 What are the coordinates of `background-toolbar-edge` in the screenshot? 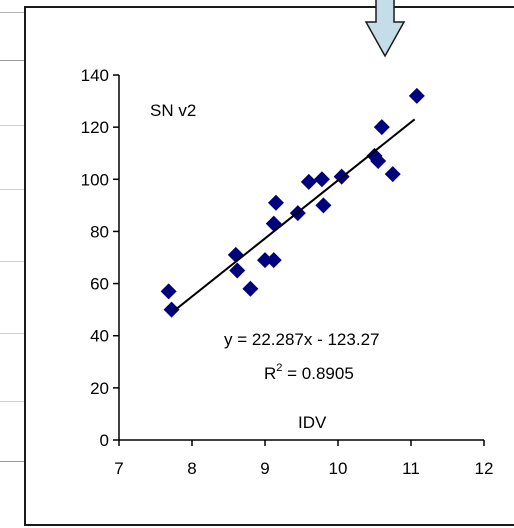 It's located at (20, 6).